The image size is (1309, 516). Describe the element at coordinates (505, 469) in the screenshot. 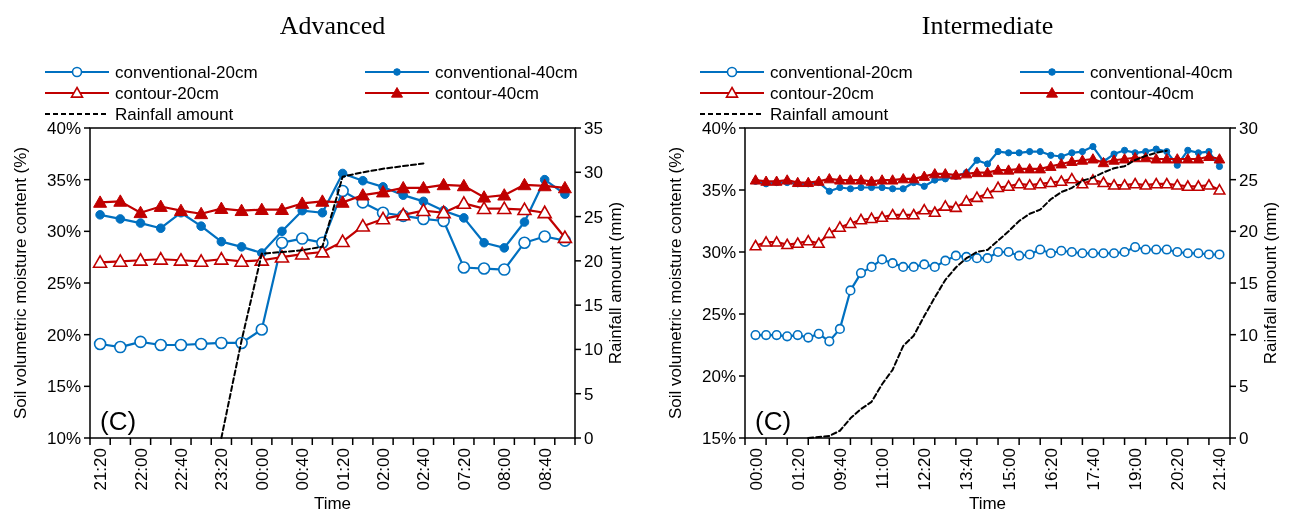

I see `x-tick-label: 08:00` at that location.